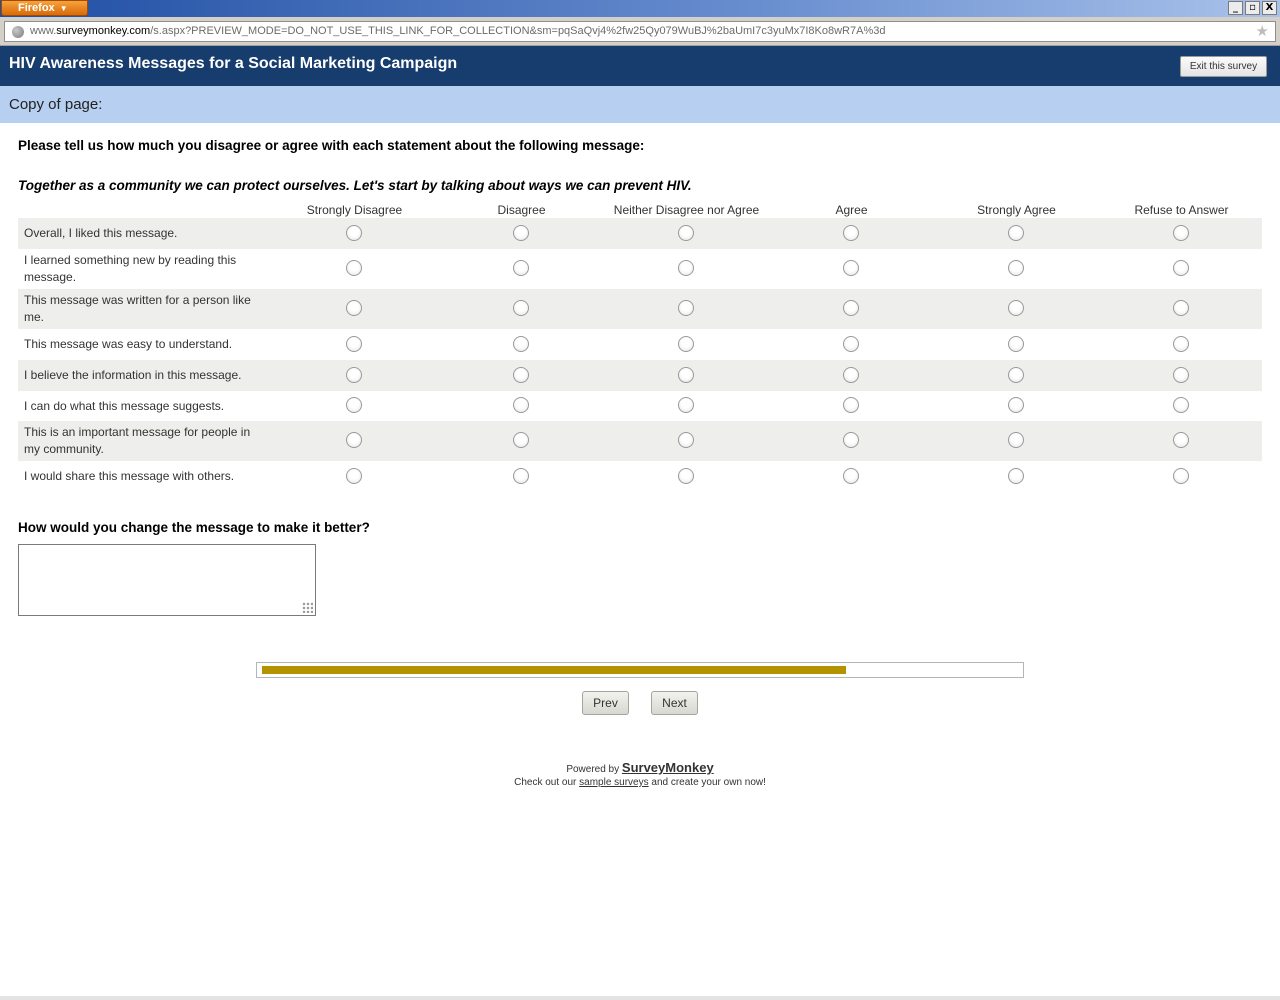  I want to click on window-controls: _ ▫ X, so click(1252, 8).